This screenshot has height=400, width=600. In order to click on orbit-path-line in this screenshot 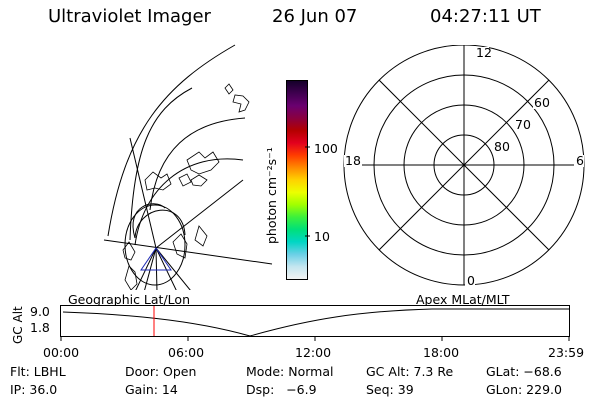, I will do `click(156, 259)`.